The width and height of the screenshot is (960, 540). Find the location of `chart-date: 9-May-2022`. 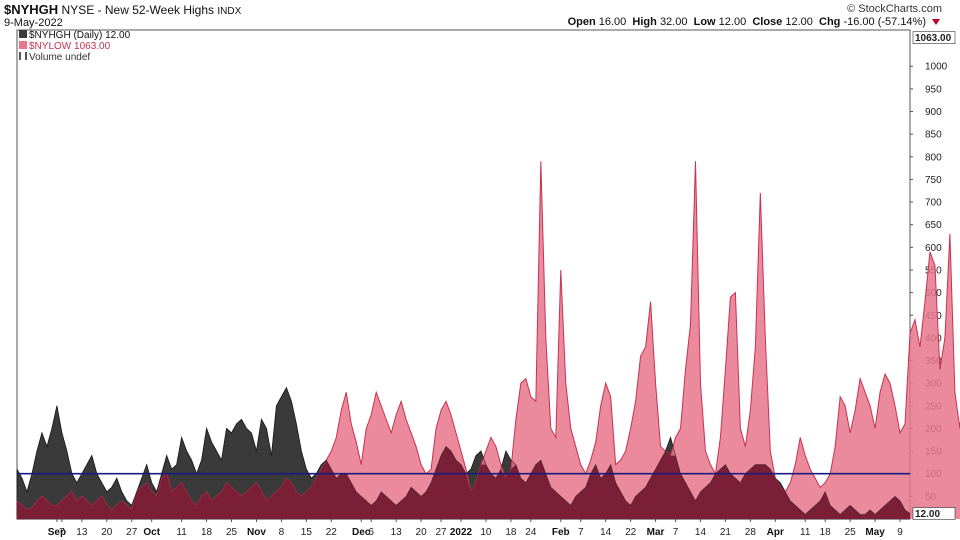

chart-date: 9-May-2022 is located at coordinates (33, 23).